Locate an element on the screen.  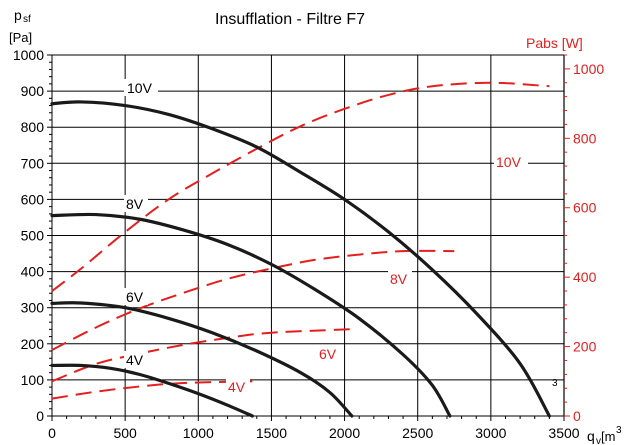
power-curve-6v is located at coordinates (201, 355).